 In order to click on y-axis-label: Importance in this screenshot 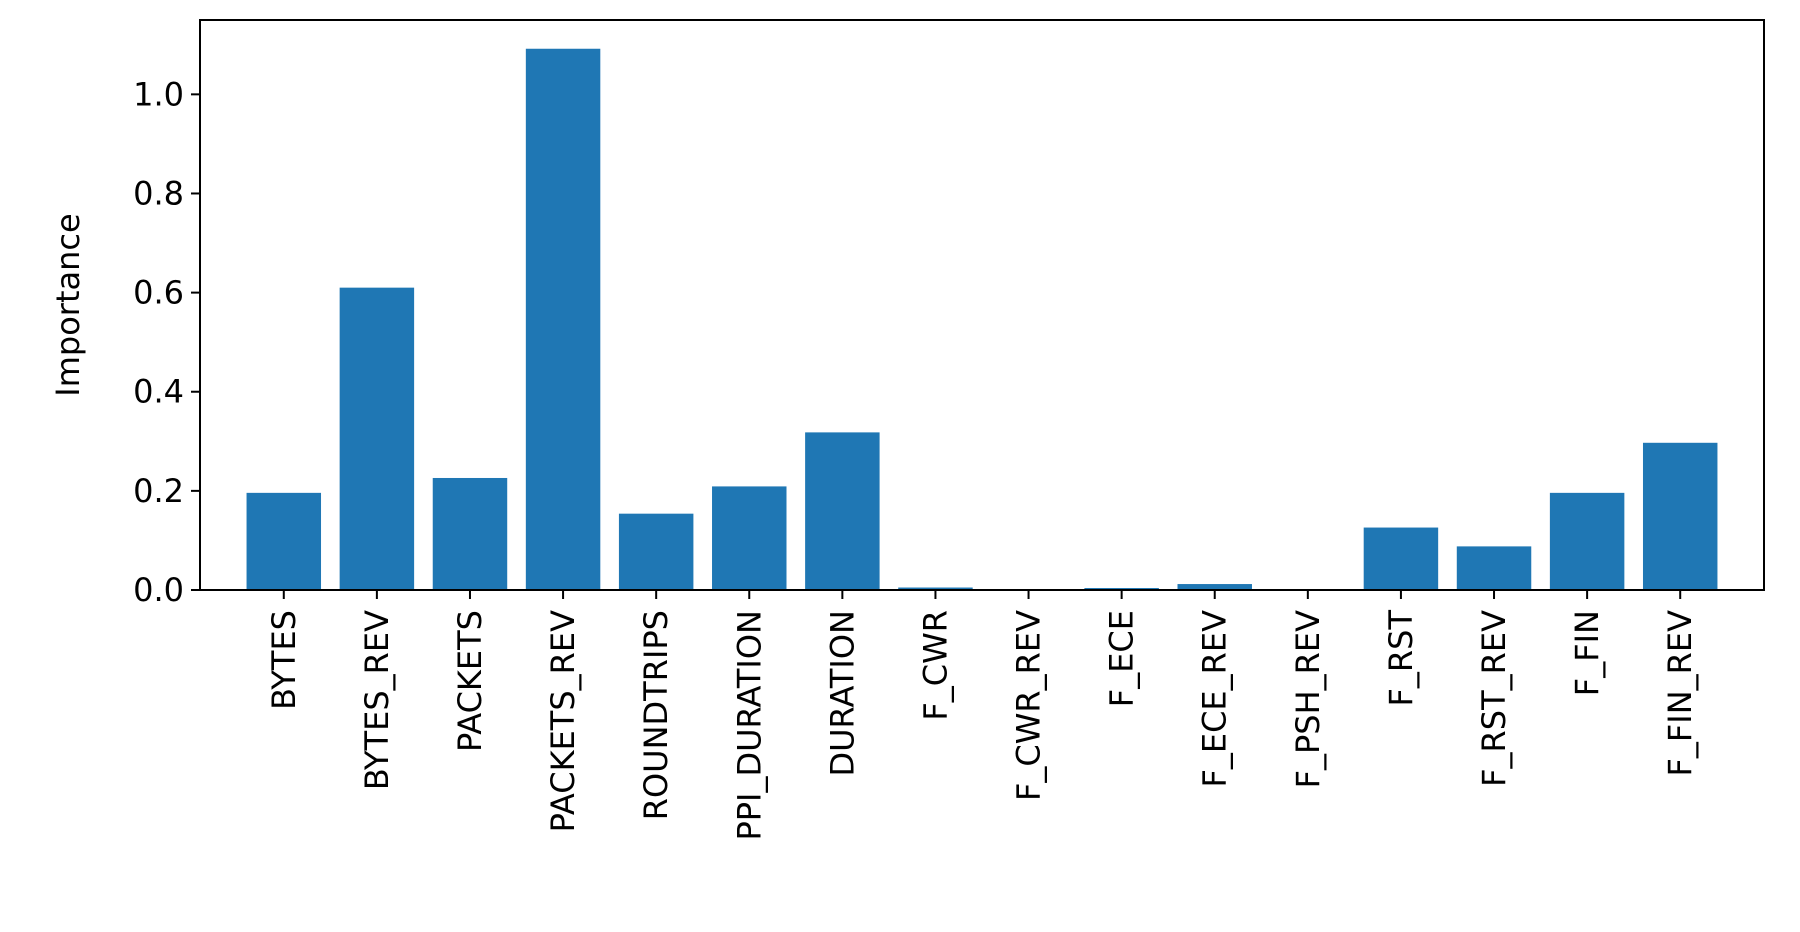, I will do `click(68, 304)`.